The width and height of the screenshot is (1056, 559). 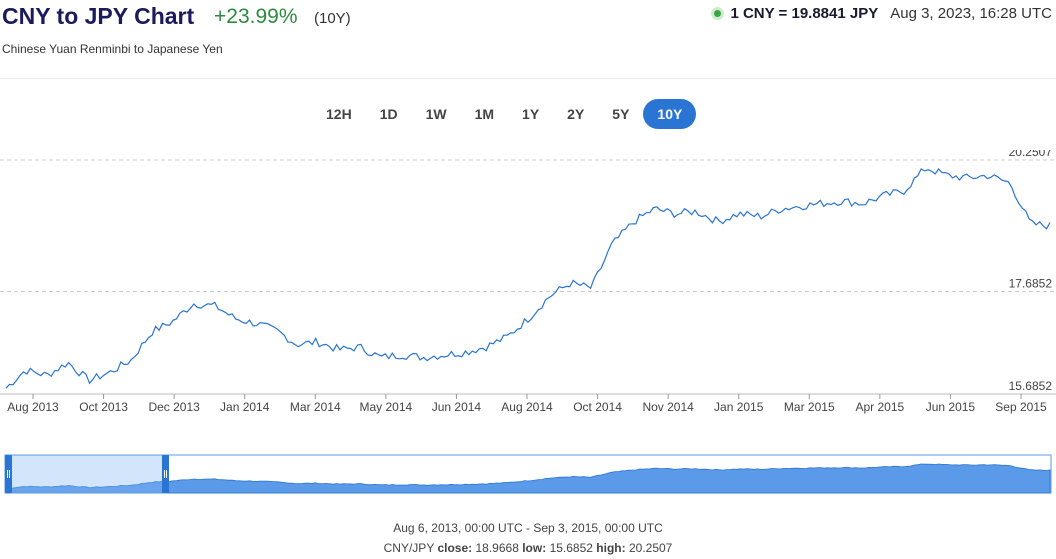 What do you see at coordinates (534, 548) in the screenshot?
I see `low-label: low:` at bounding box center [534, 548].